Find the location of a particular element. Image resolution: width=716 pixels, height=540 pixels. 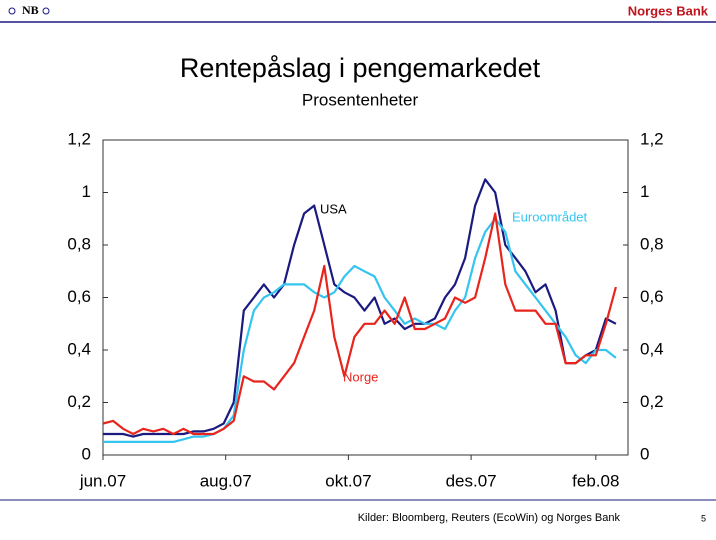

y2-tick-label: 0,4 is located at coordinates (652, 348).